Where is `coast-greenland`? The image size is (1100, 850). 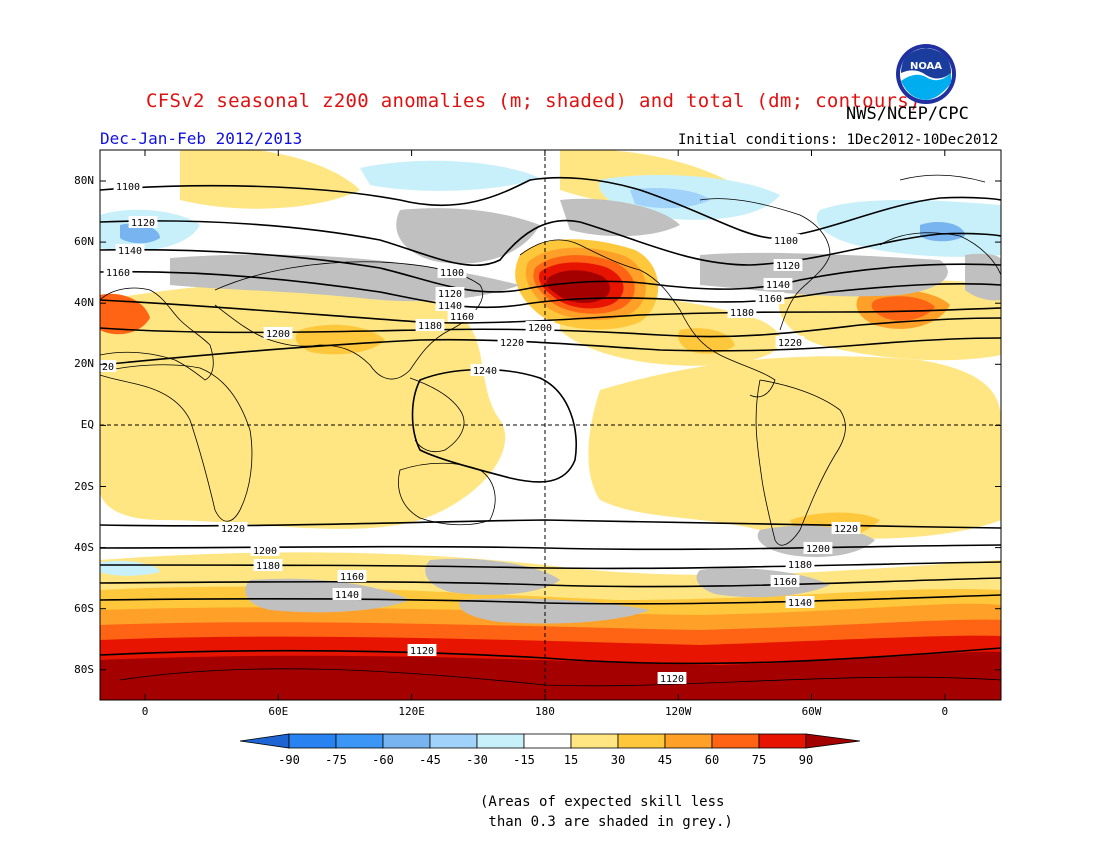
coast-greenland is located at coordinates (942, 178).